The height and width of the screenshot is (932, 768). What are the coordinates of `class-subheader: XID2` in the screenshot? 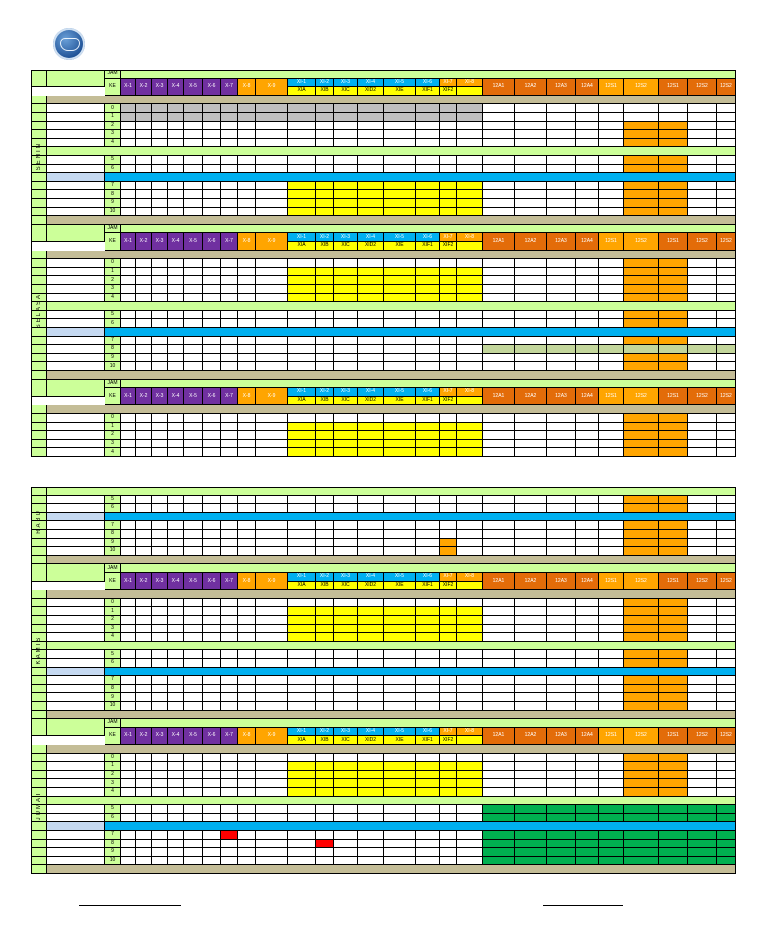 It's located at (371, 740).